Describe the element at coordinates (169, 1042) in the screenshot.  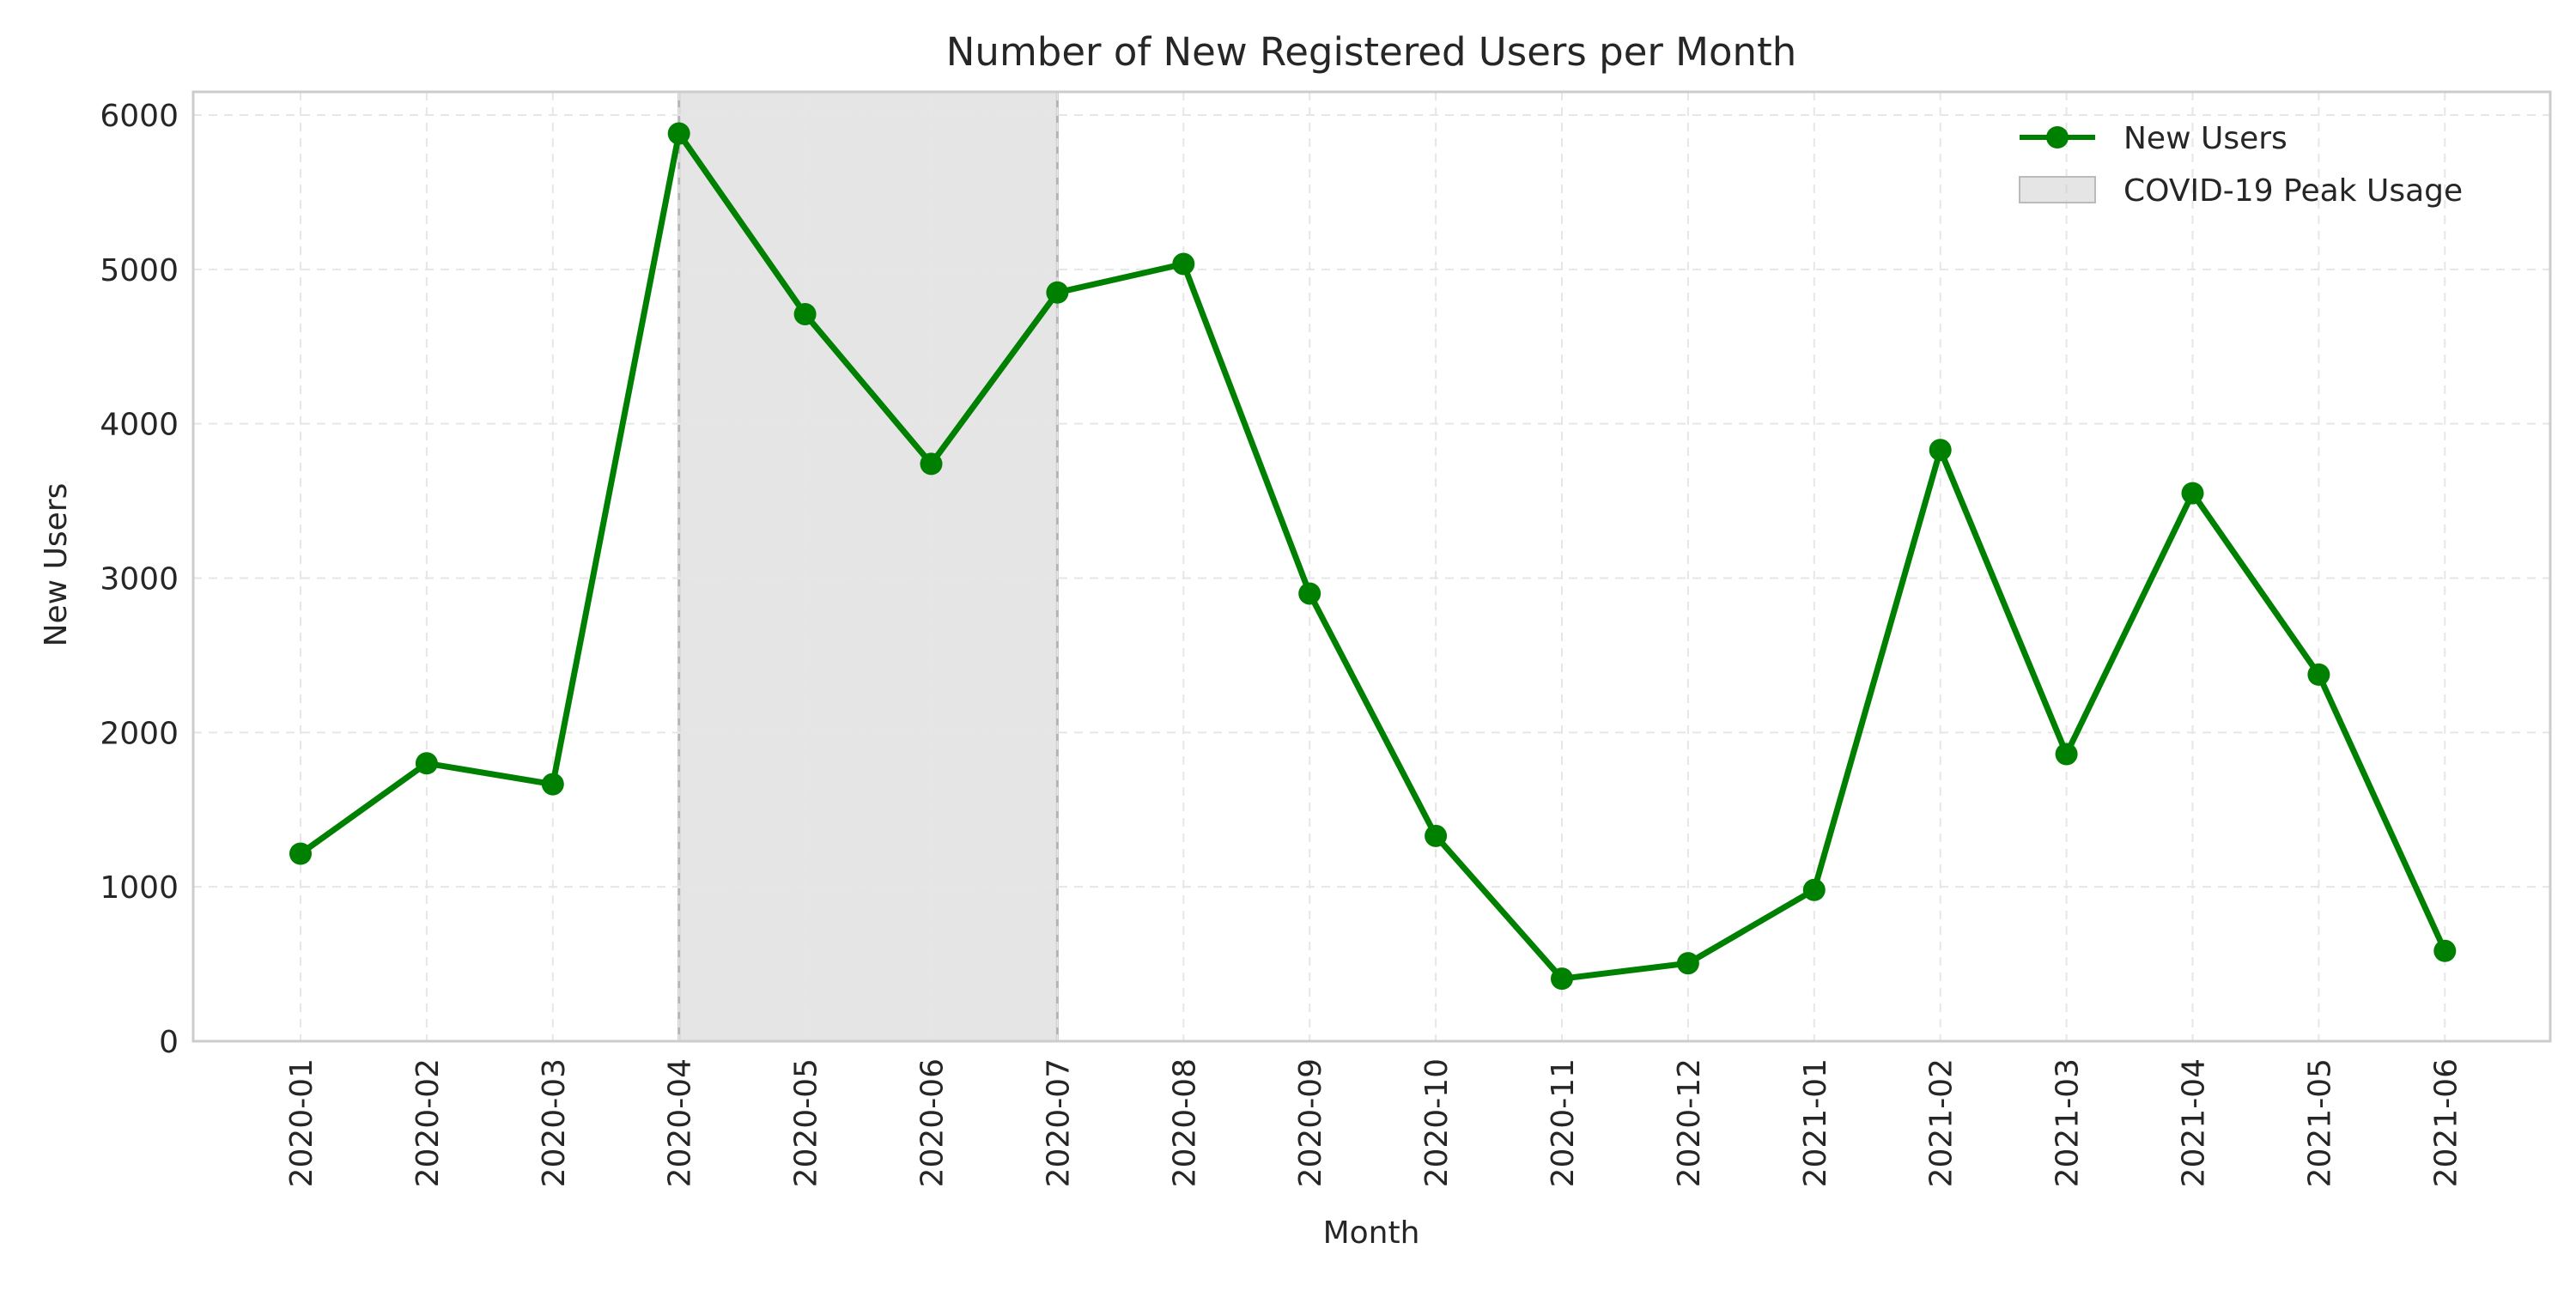
I see `y-tick-label: 0` at that location.